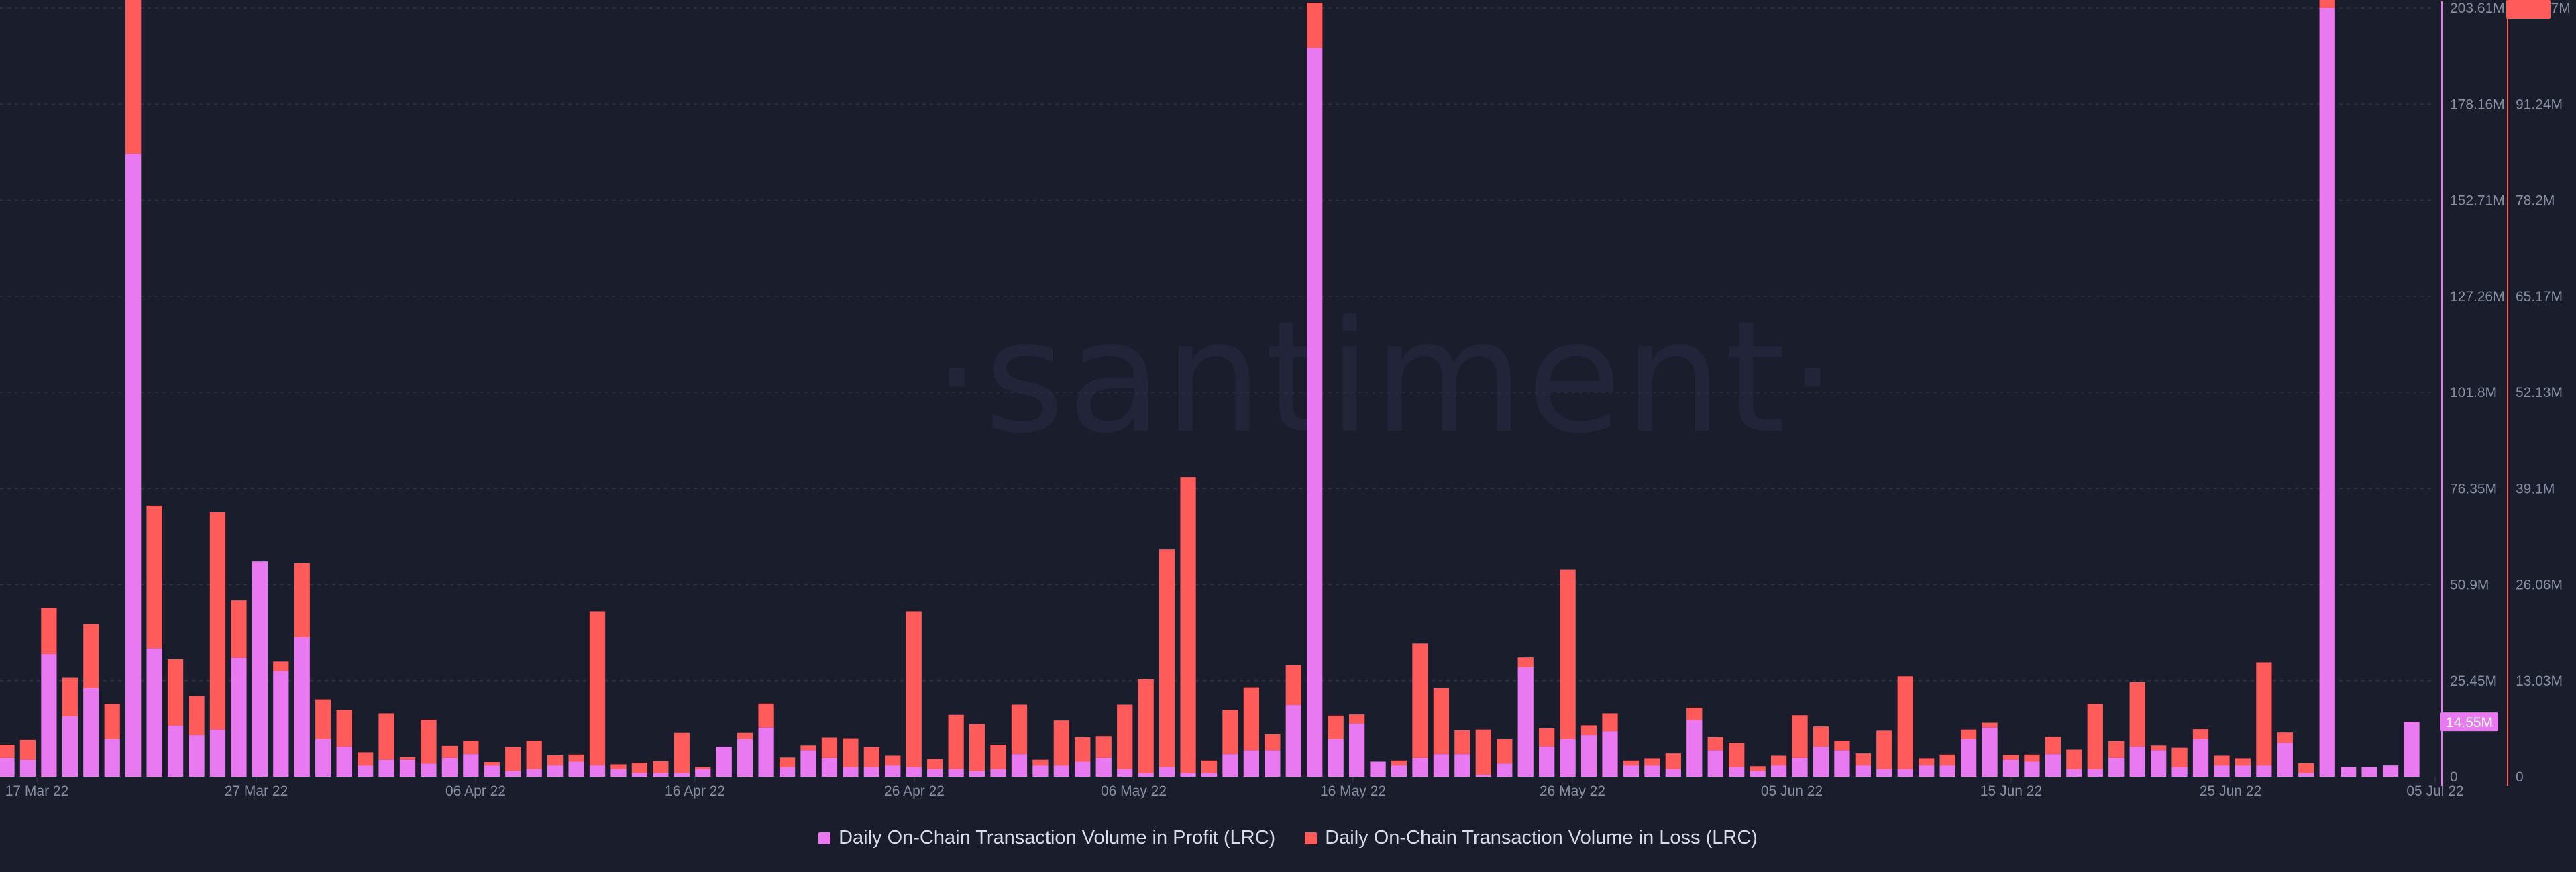 This screenshot has width=2576, height=872. I want to click on y-left-tick-label: 178.16M, so click(2477, 104).